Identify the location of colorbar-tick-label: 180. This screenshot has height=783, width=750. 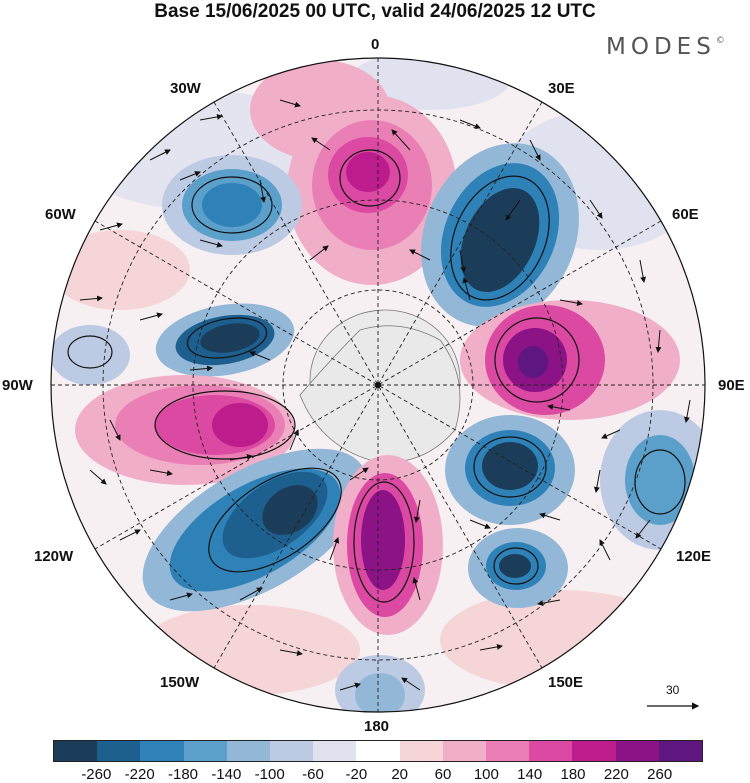
(573, 774).